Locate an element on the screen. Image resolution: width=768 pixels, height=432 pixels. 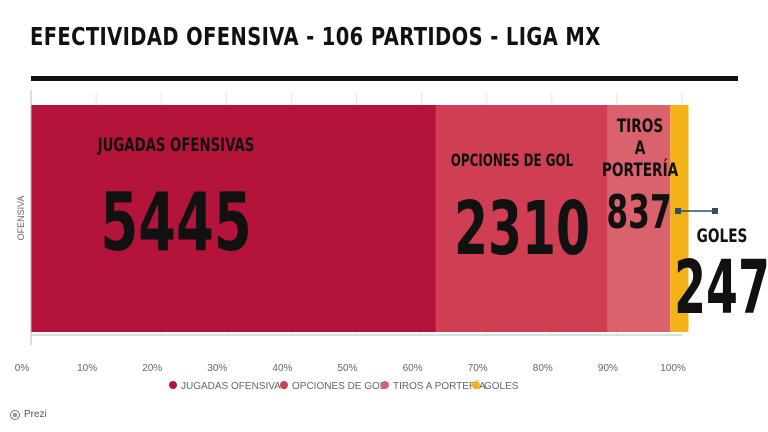
series-label: GOLES is located at coordinates (722, 236).